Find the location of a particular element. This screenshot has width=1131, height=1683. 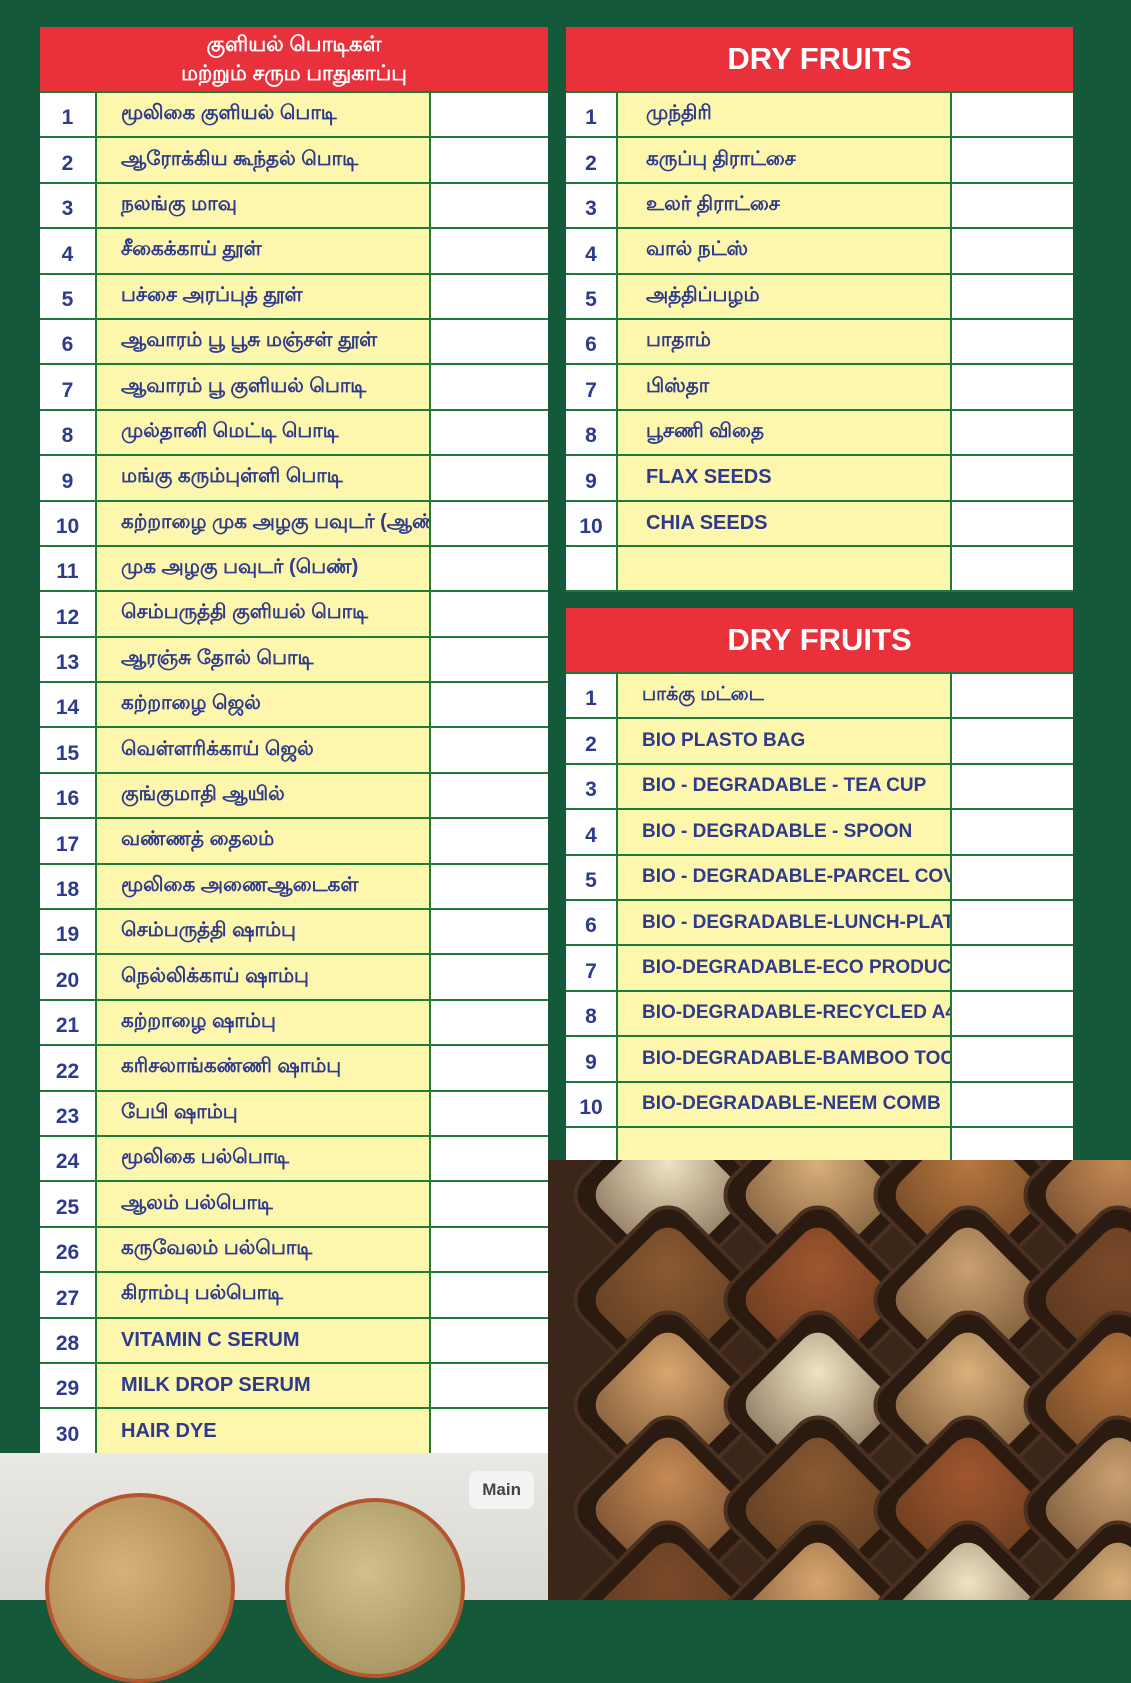

powder-photo: Main is located at coordinates (274, 1568).